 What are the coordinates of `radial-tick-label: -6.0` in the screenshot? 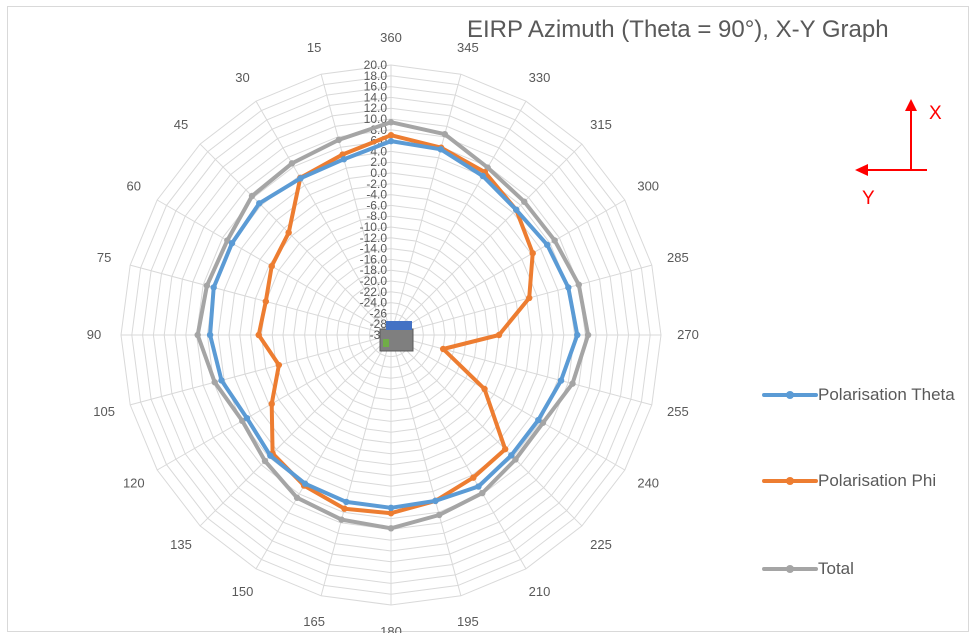 It's located at (376, 205).